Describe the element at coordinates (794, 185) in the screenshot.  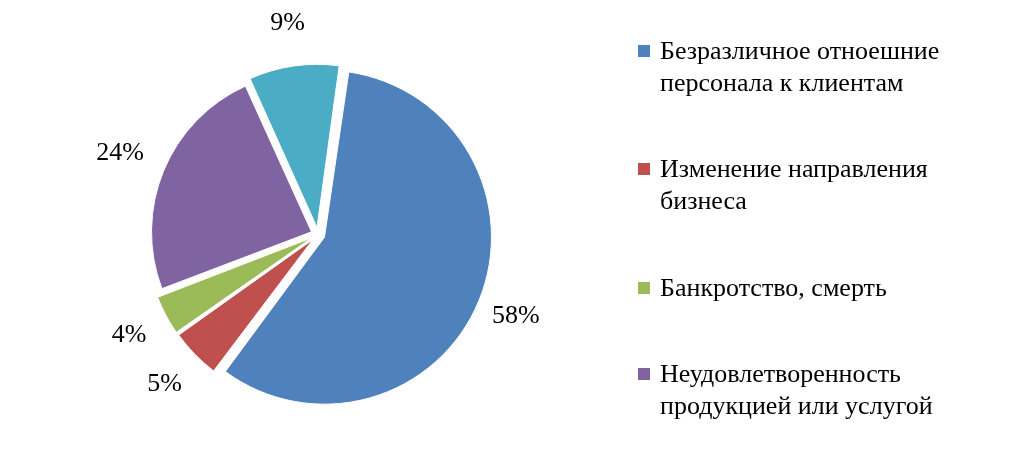
I see `legend-label: Изменение направления бизнеса` at that location.